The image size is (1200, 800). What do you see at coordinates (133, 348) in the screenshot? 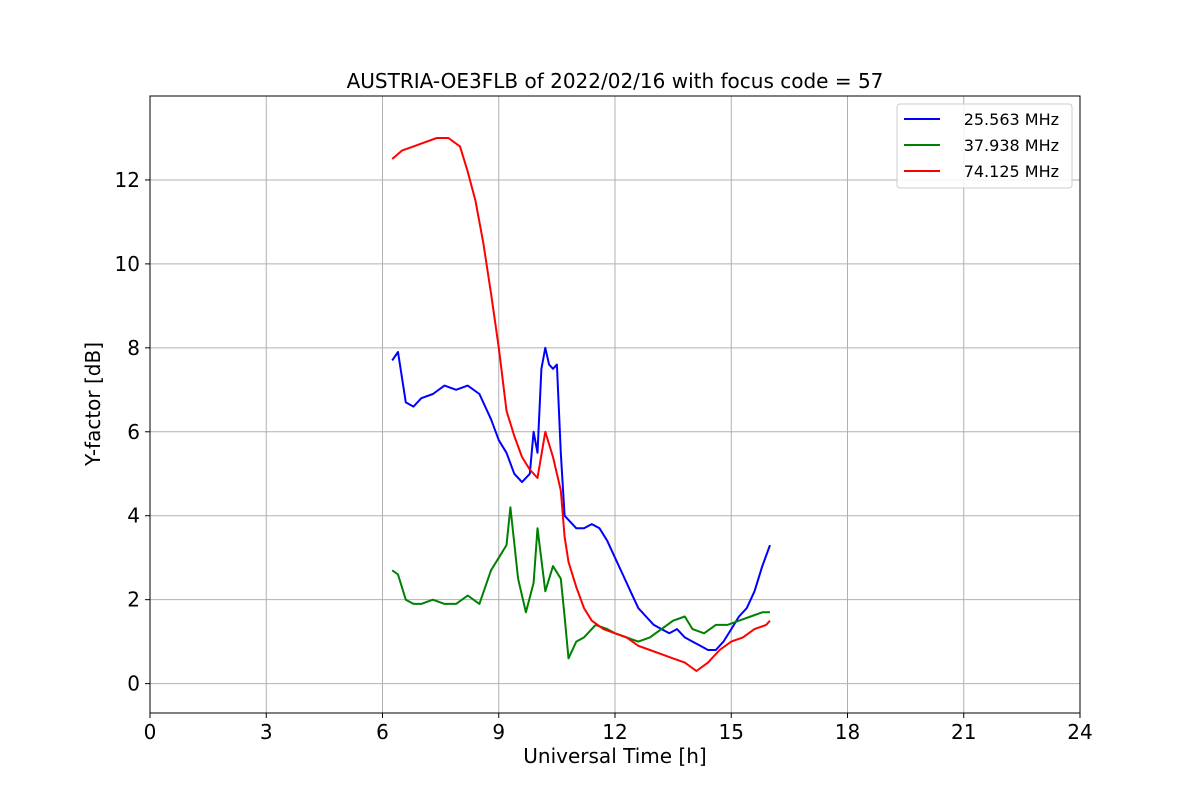
I see `y-tick-label-4: 8` at bounding box center [133, 348].